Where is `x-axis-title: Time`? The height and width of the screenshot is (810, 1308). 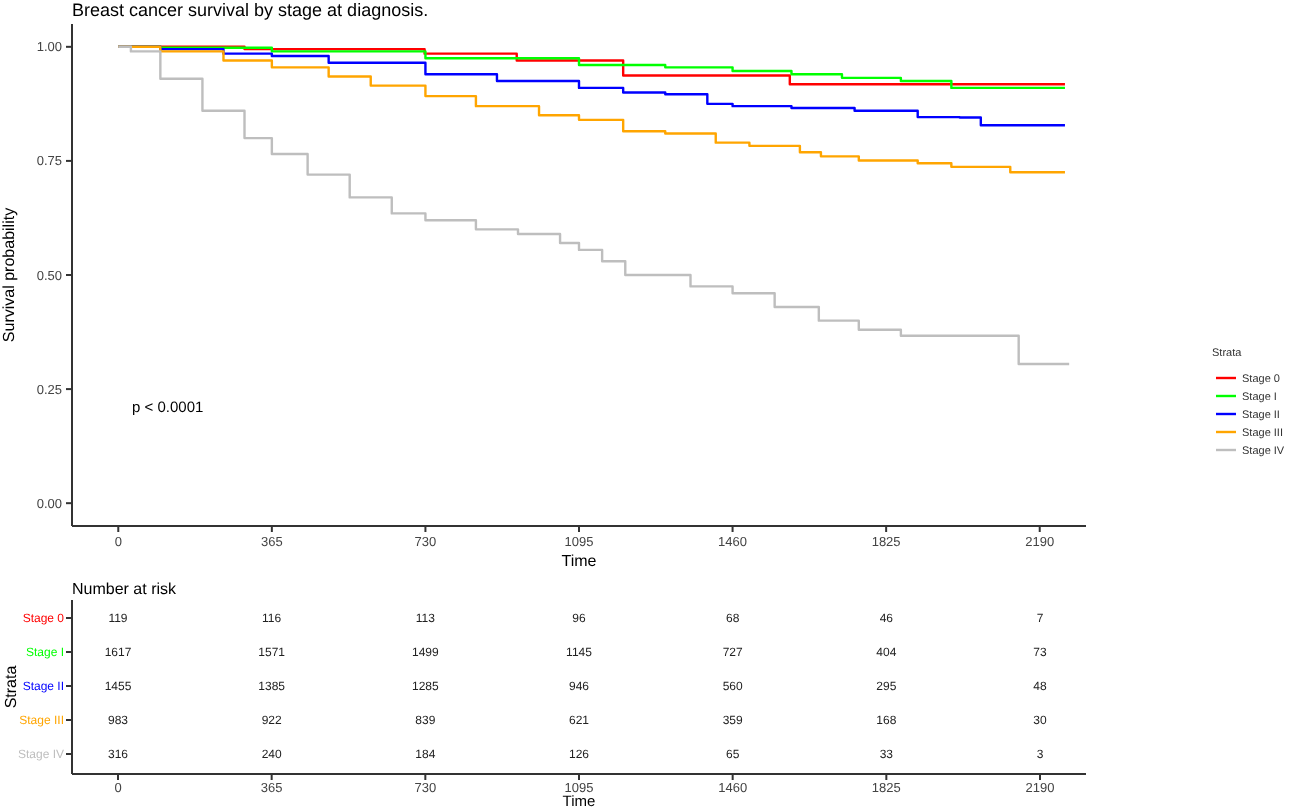
x-axis-title: Time is located at coordinates (579, 561).